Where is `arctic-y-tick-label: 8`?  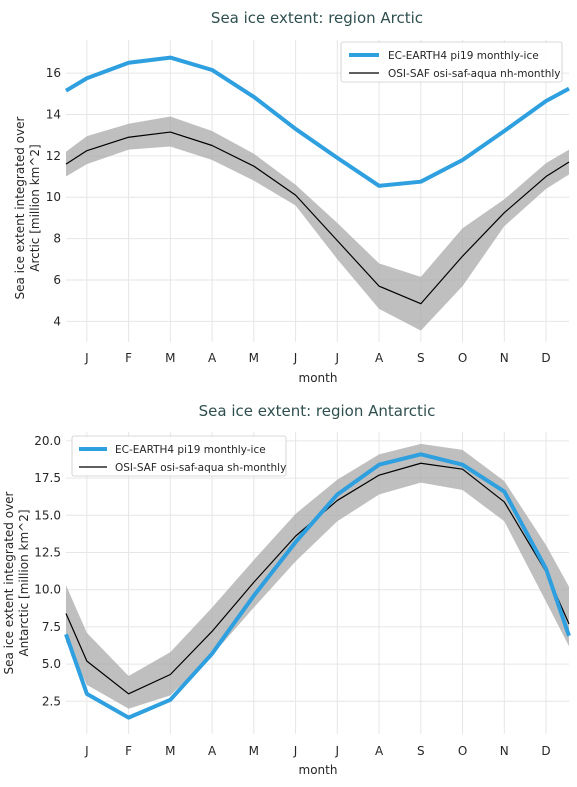
arctic-y-tick-label: 8 is located at coordinates (57, 239).